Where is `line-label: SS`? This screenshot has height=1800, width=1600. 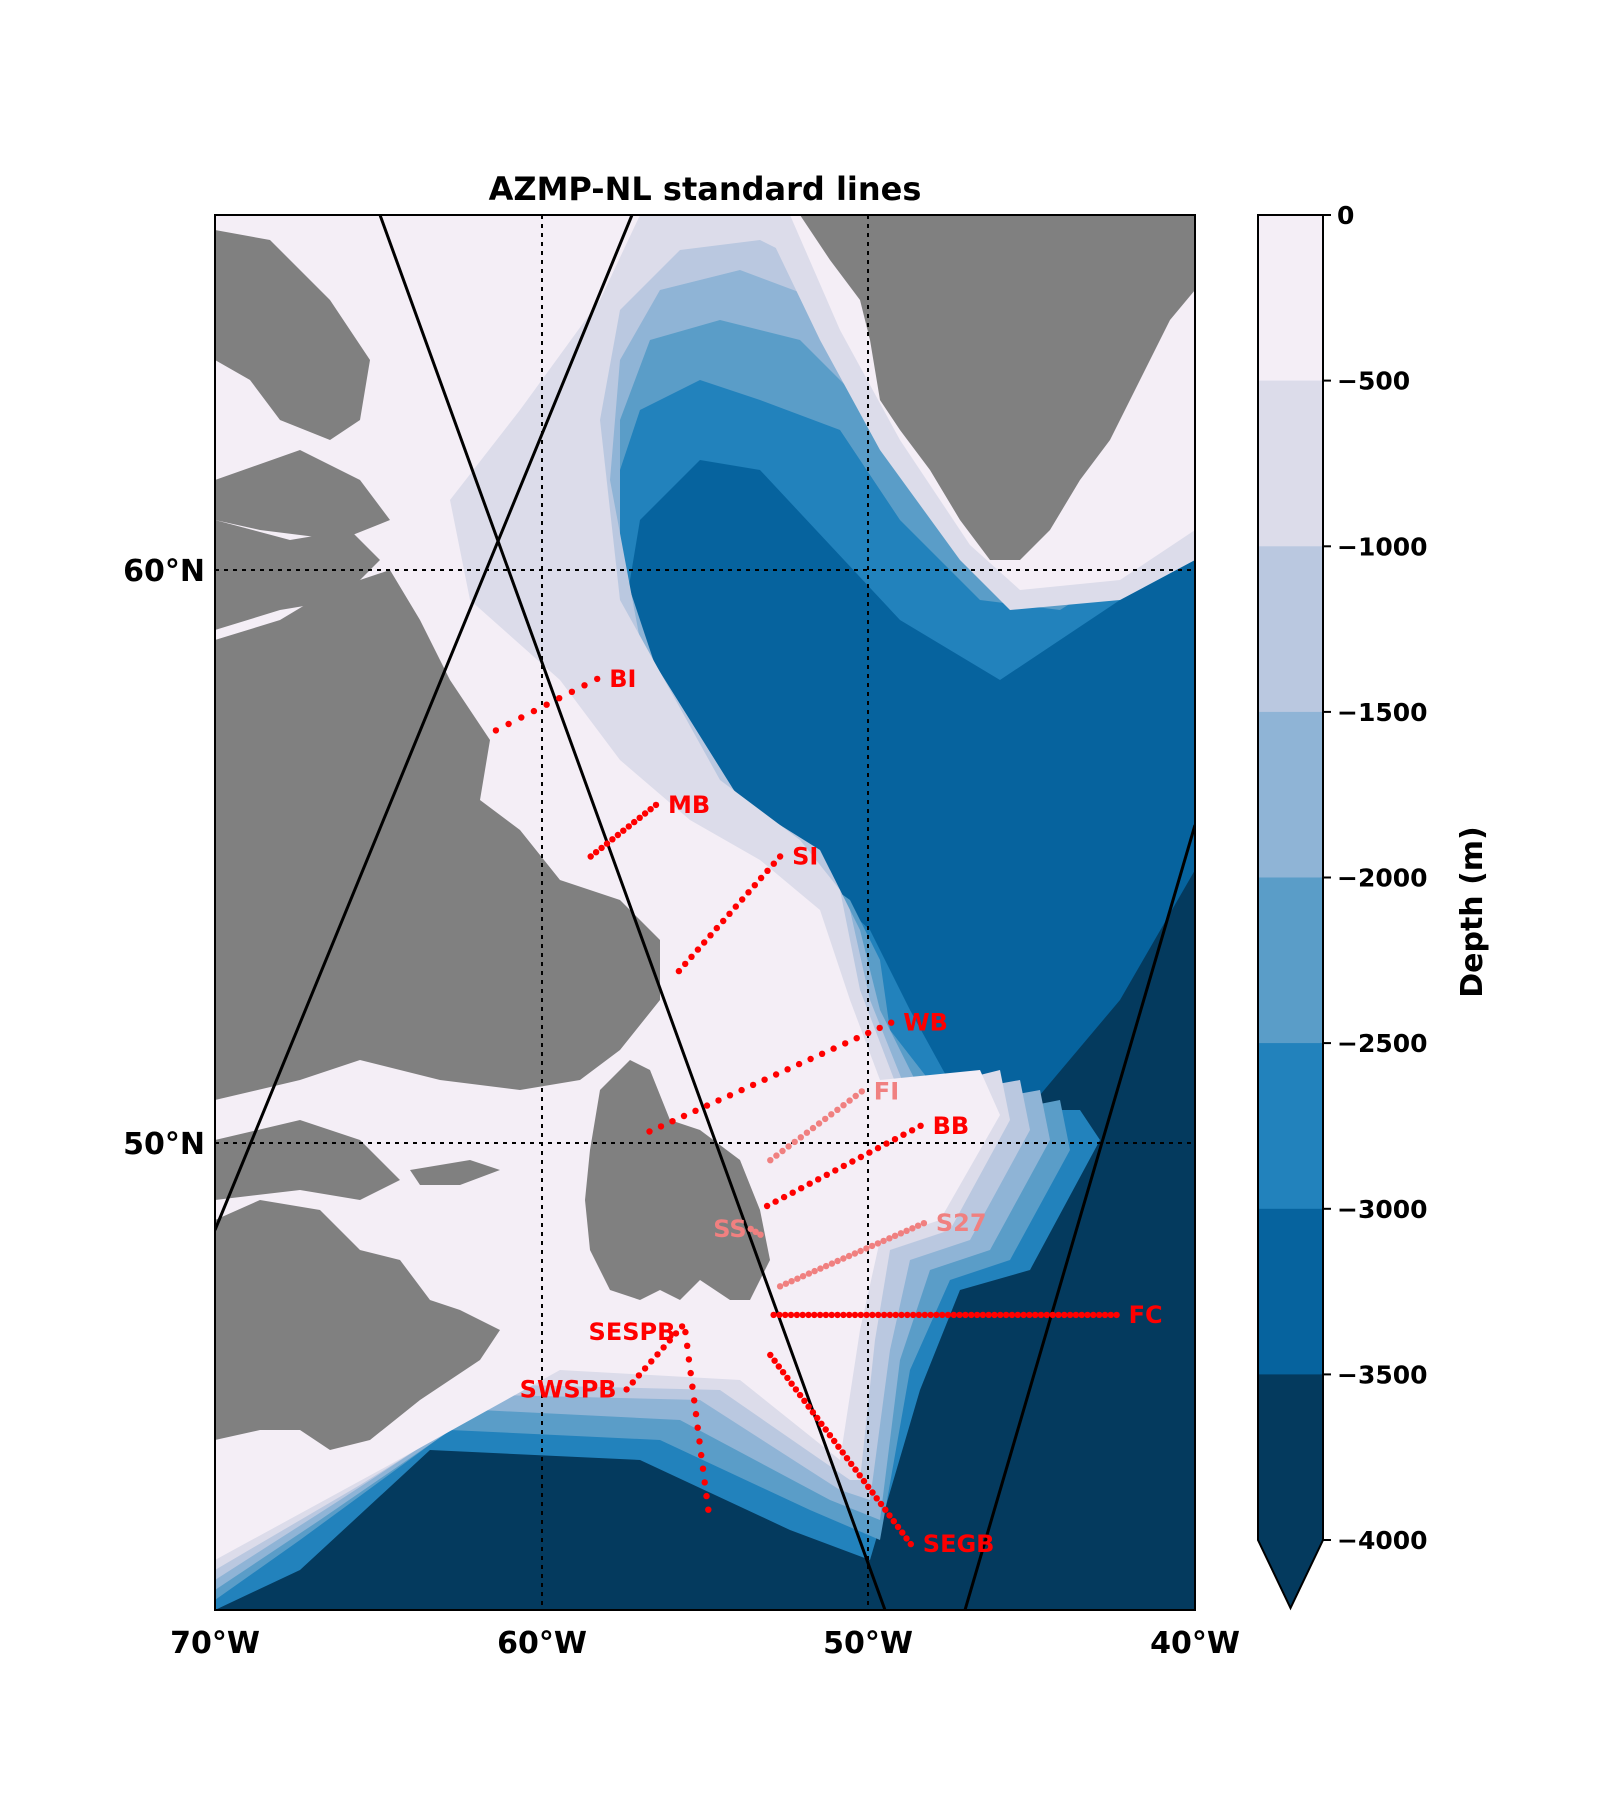 line-label: SS is located at coordinates (730, 1229).